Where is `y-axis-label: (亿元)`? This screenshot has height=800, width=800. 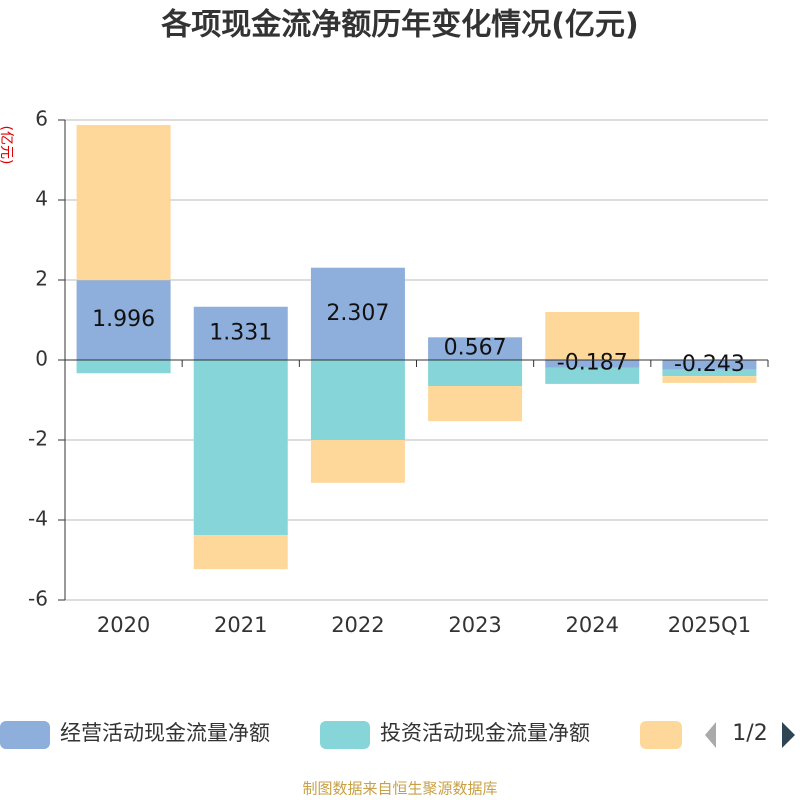 y-axis-label: (亿元) is located at coordinates (7, 145).